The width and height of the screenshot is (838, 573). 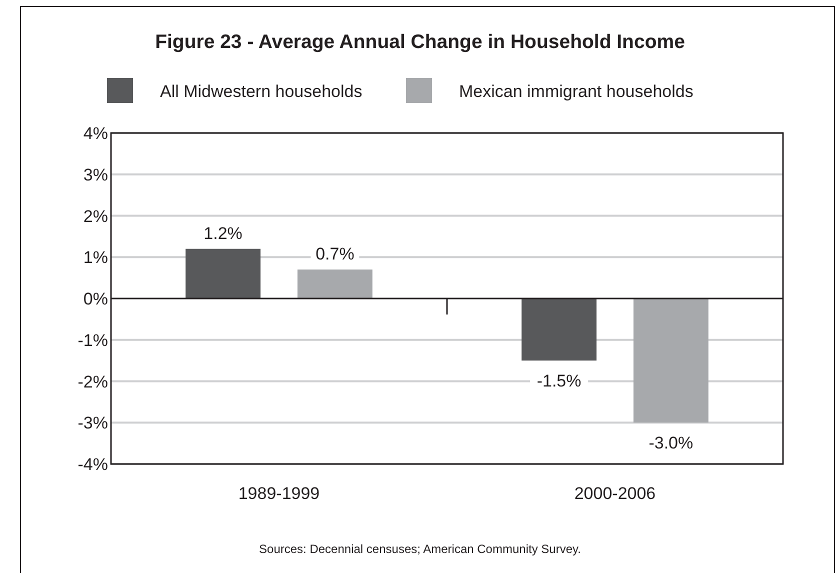 What do you see at coordinates (279, 493) in the screenshot?
I see `x-tick-label: 1989-1999` at bounding box center [279, 493].